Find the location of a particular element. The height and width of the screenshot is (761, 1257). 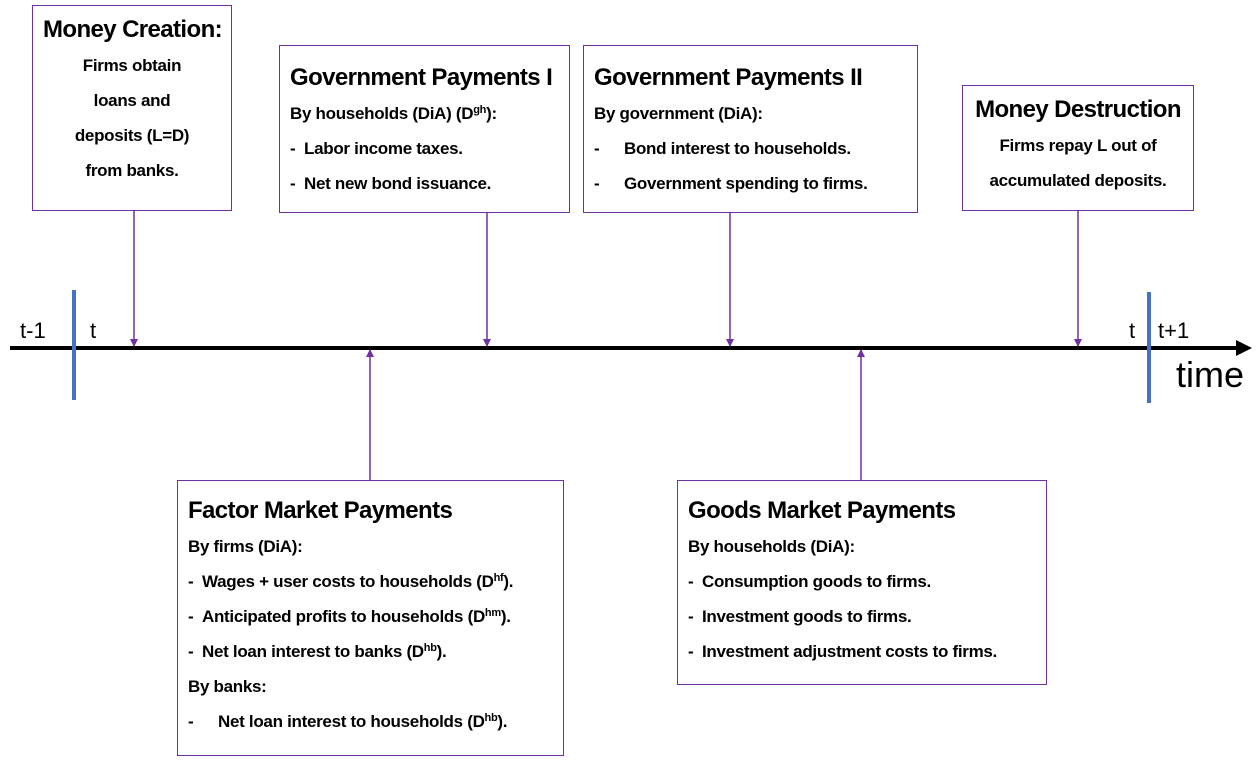

text: Government spending to firms. is located at coordinates (746, 183).